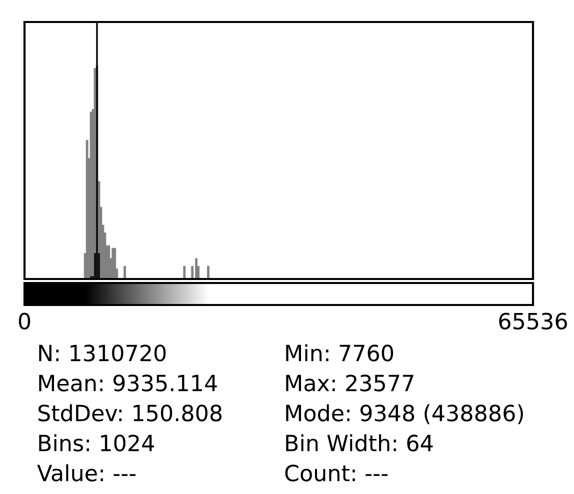 The width and height of the screenshot is (574, 494). Describe the element at coordinates (533, 321) in the screenshot. I see `x-tick-label: 65536` at that location.